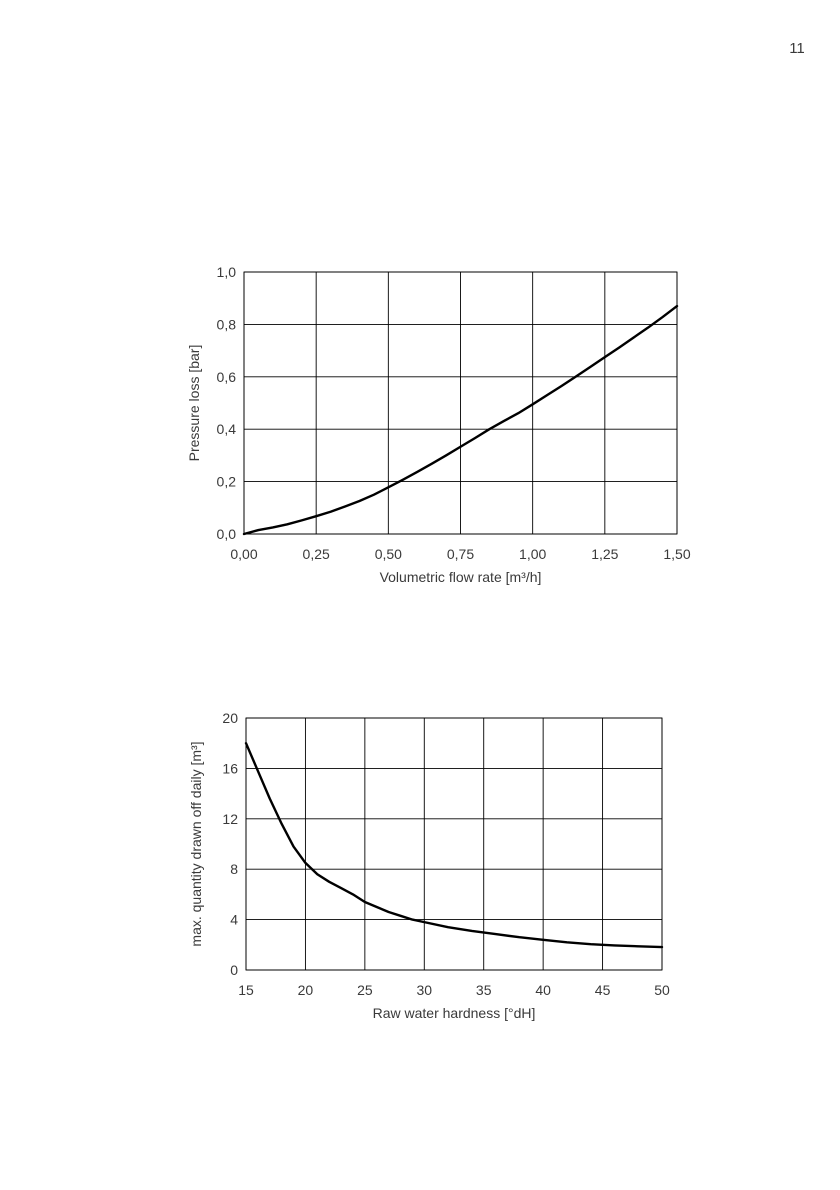 The height and width of the screenshot is (1190, 840). I want to click on daily-quantity-x-tick-label: 40, so click(543, 990).